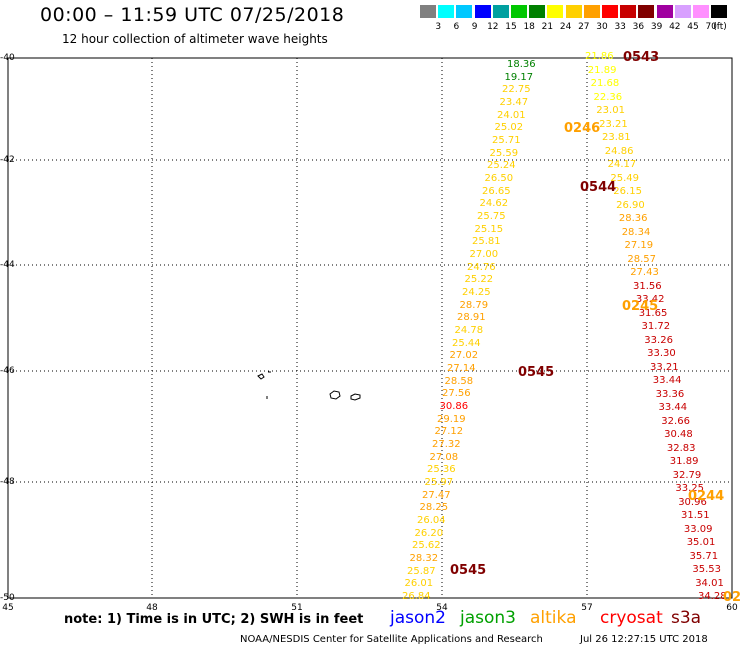  What do you see at coordinates (7, 58) in the screenshot?
I see `latitude-label: -40` at bounding box center [7, 58].